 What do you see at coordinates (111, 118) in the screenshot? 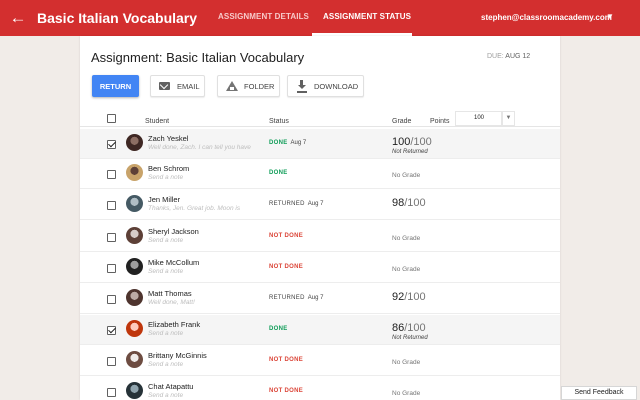
I see `select-all-checkbox` at bounding box center [111, 118].